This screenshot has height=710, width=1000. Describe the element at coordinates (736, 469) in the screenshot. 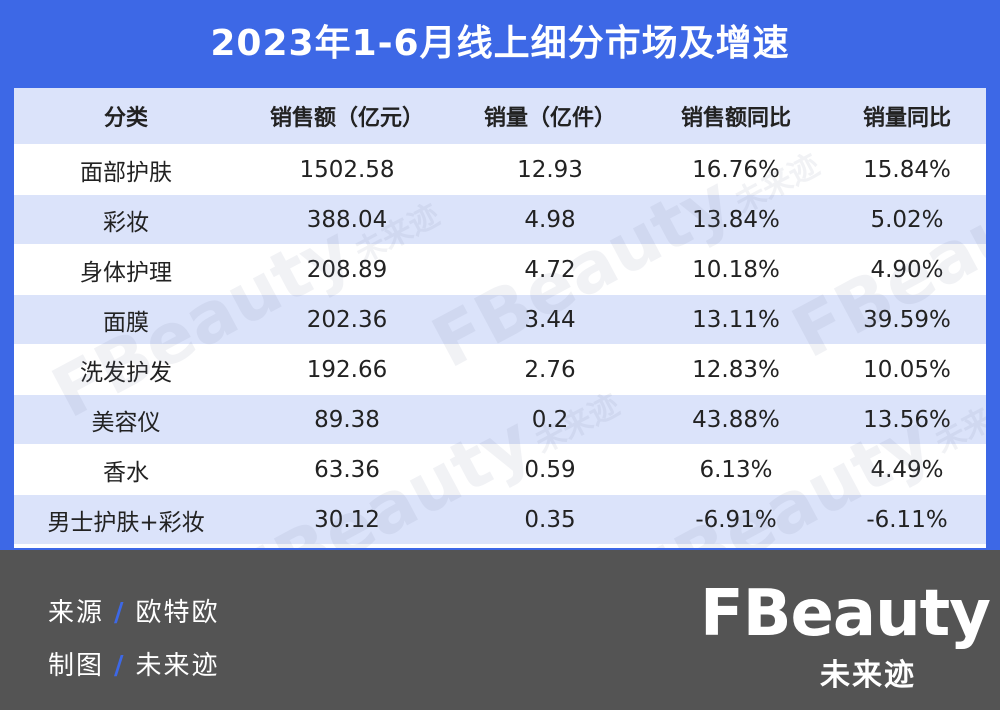

I see `cell-sales-yoy: 6.13%` at that location.